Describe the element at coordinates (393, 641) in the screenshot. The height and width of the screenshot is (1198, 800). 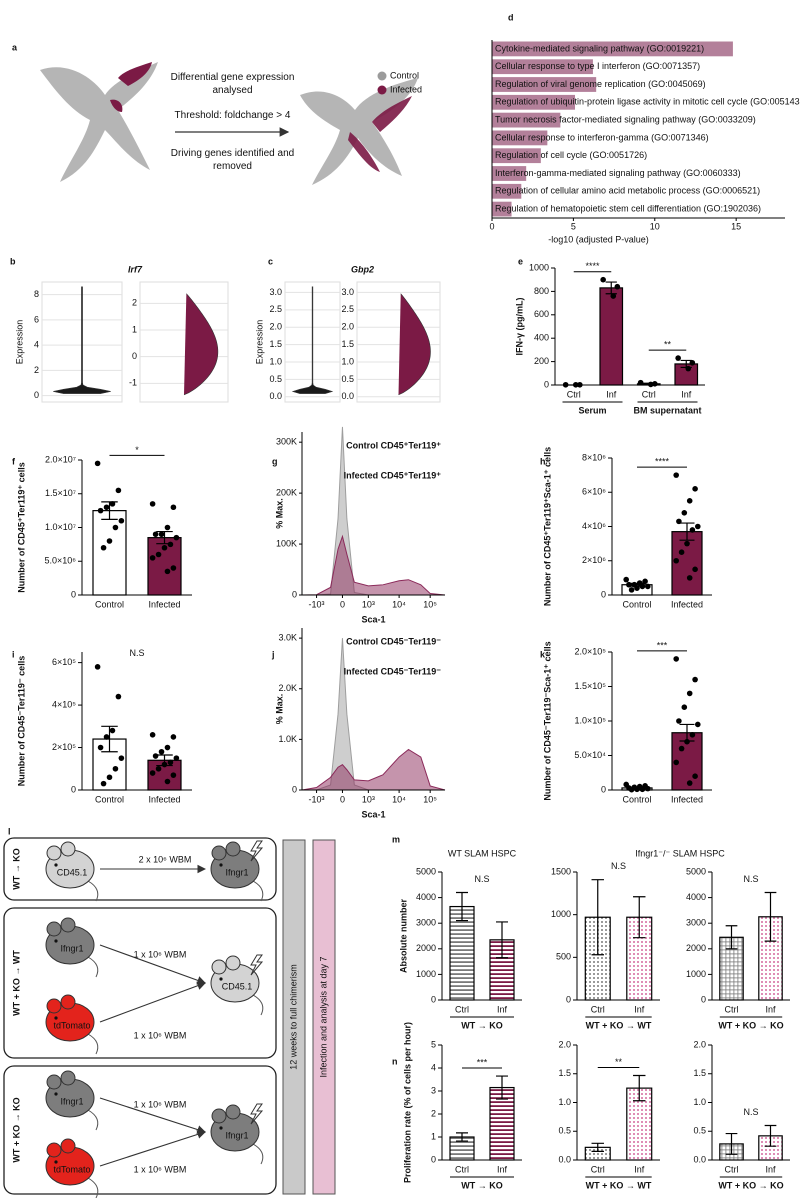
I see `legend-label: Control CD45⁻Ter119⁻` at that location.